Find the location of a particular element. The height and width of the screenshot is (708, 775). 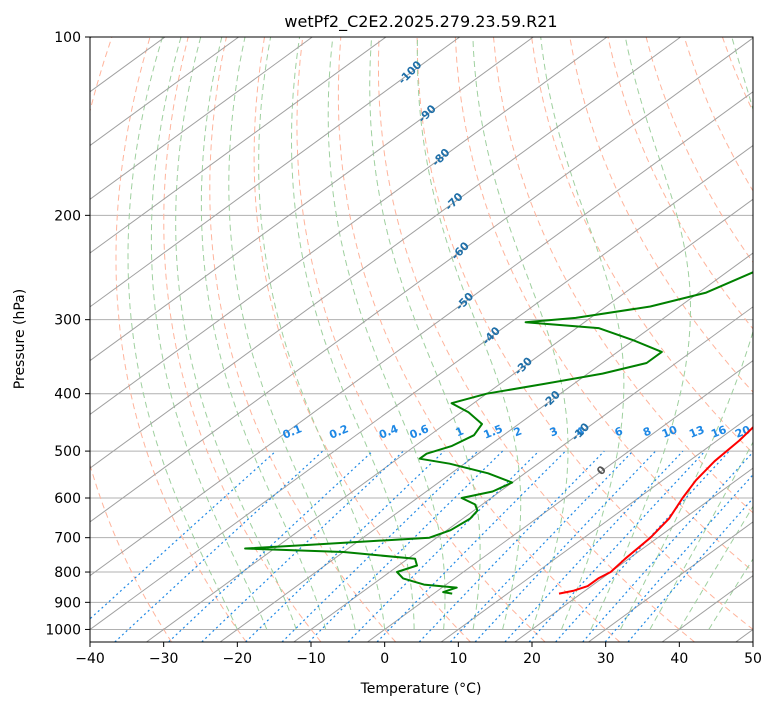

x-tick-label: 40 is located at coordinates (679, 659).